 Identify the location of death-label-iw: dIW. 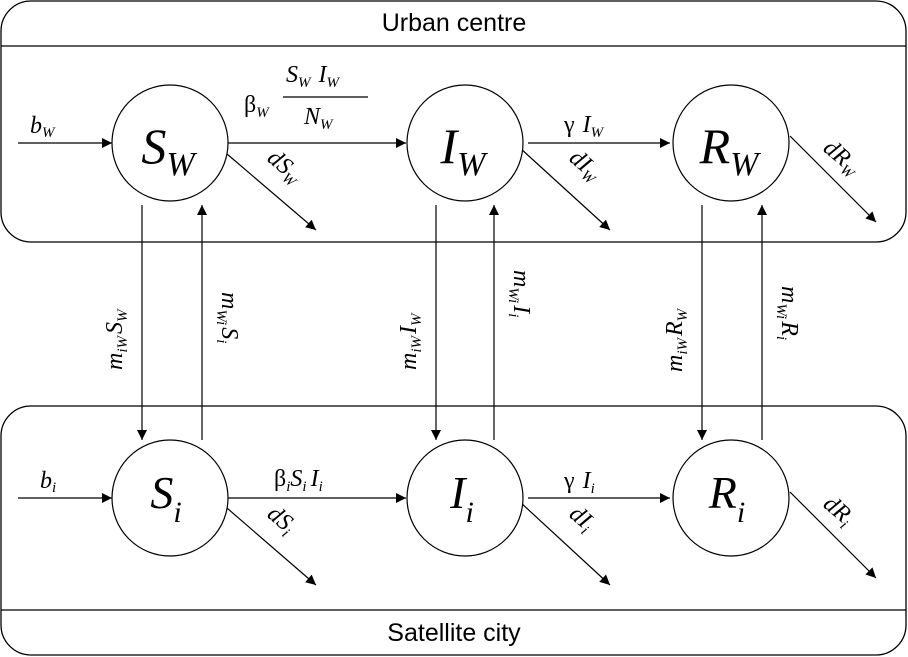
(584, 167).